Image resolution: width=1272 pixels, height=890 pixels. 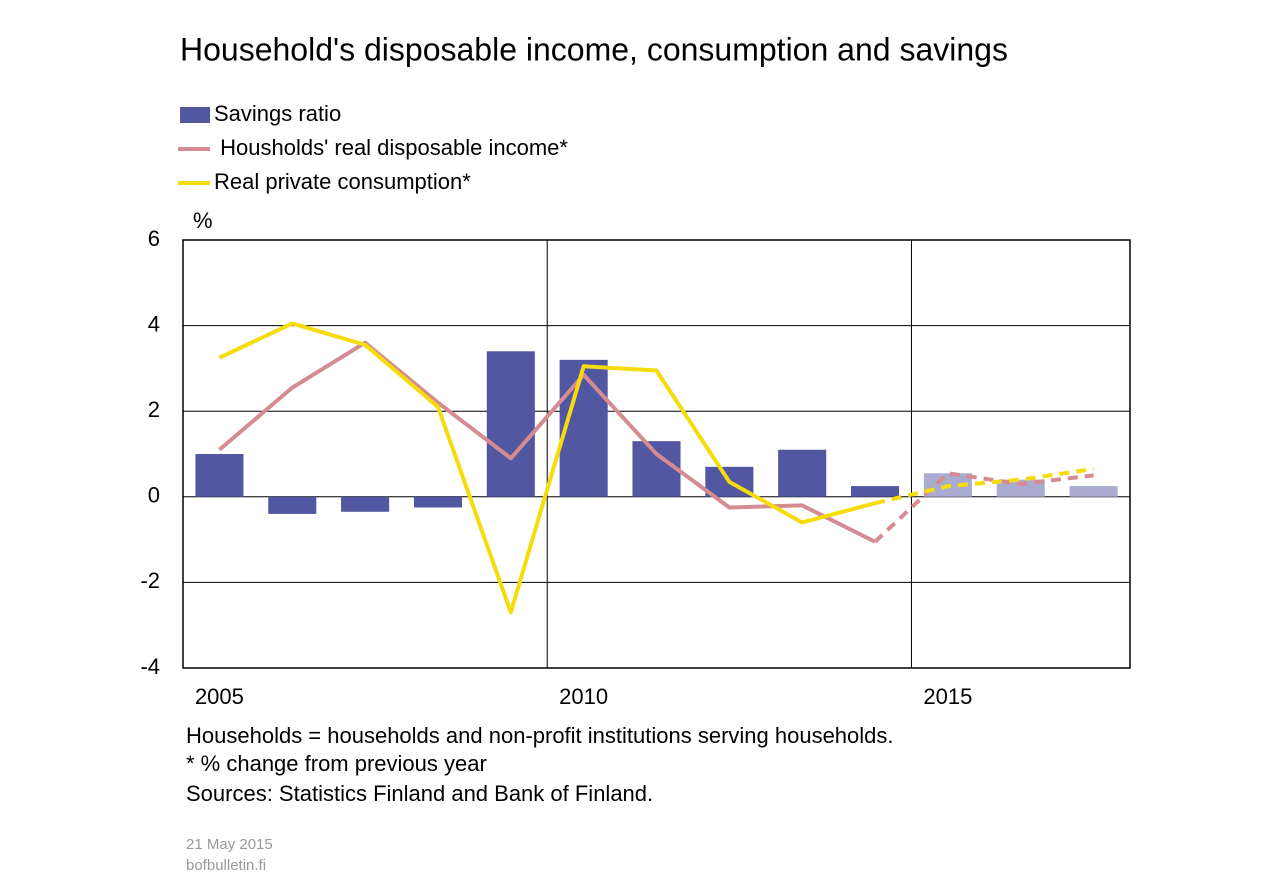 What do you see at coordinates (203, 220) in the screenshot?
I see `y-unit: %` at bounding box center [203, 220].